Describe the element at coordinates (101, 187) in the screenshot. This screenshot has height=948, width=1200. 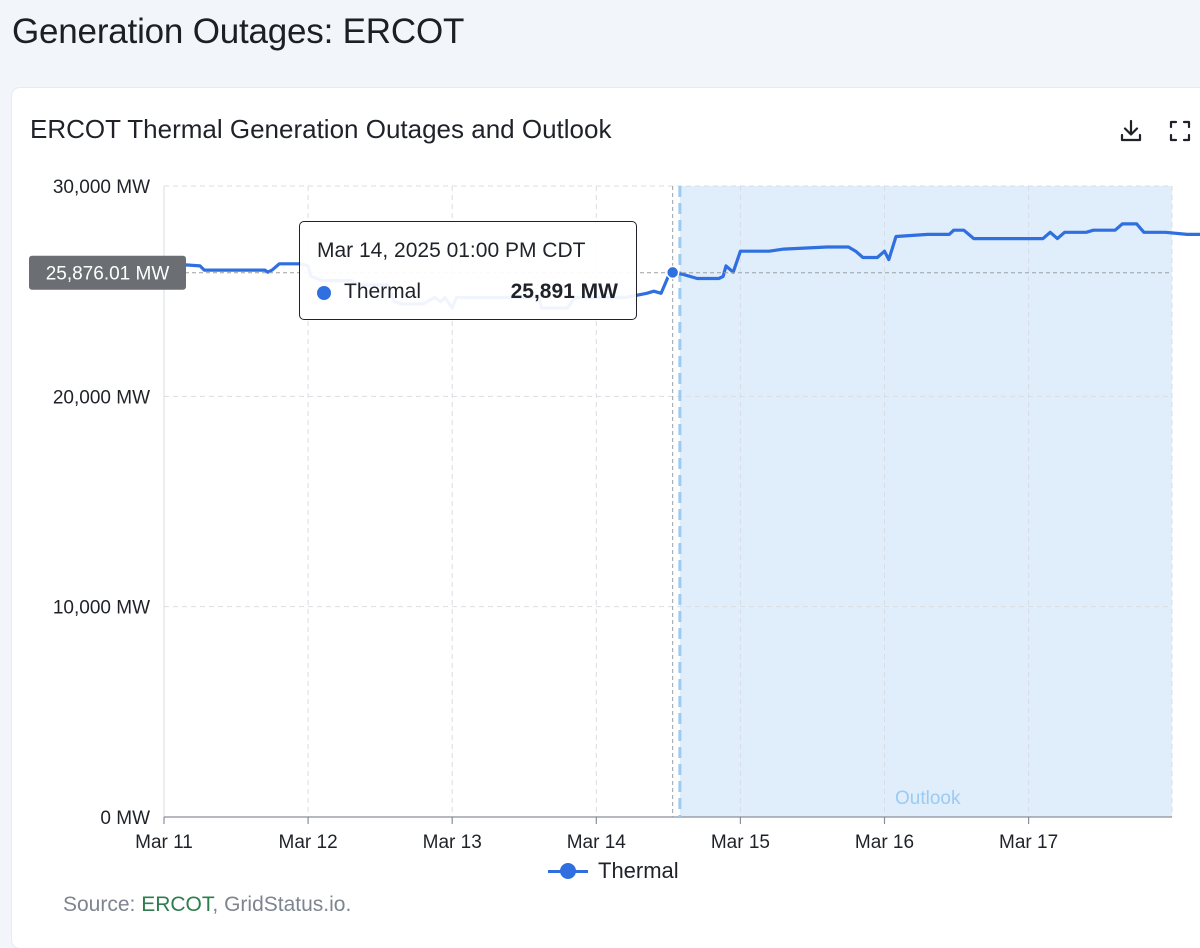
I see `y-tick-label: 30,000 MW` at that location.